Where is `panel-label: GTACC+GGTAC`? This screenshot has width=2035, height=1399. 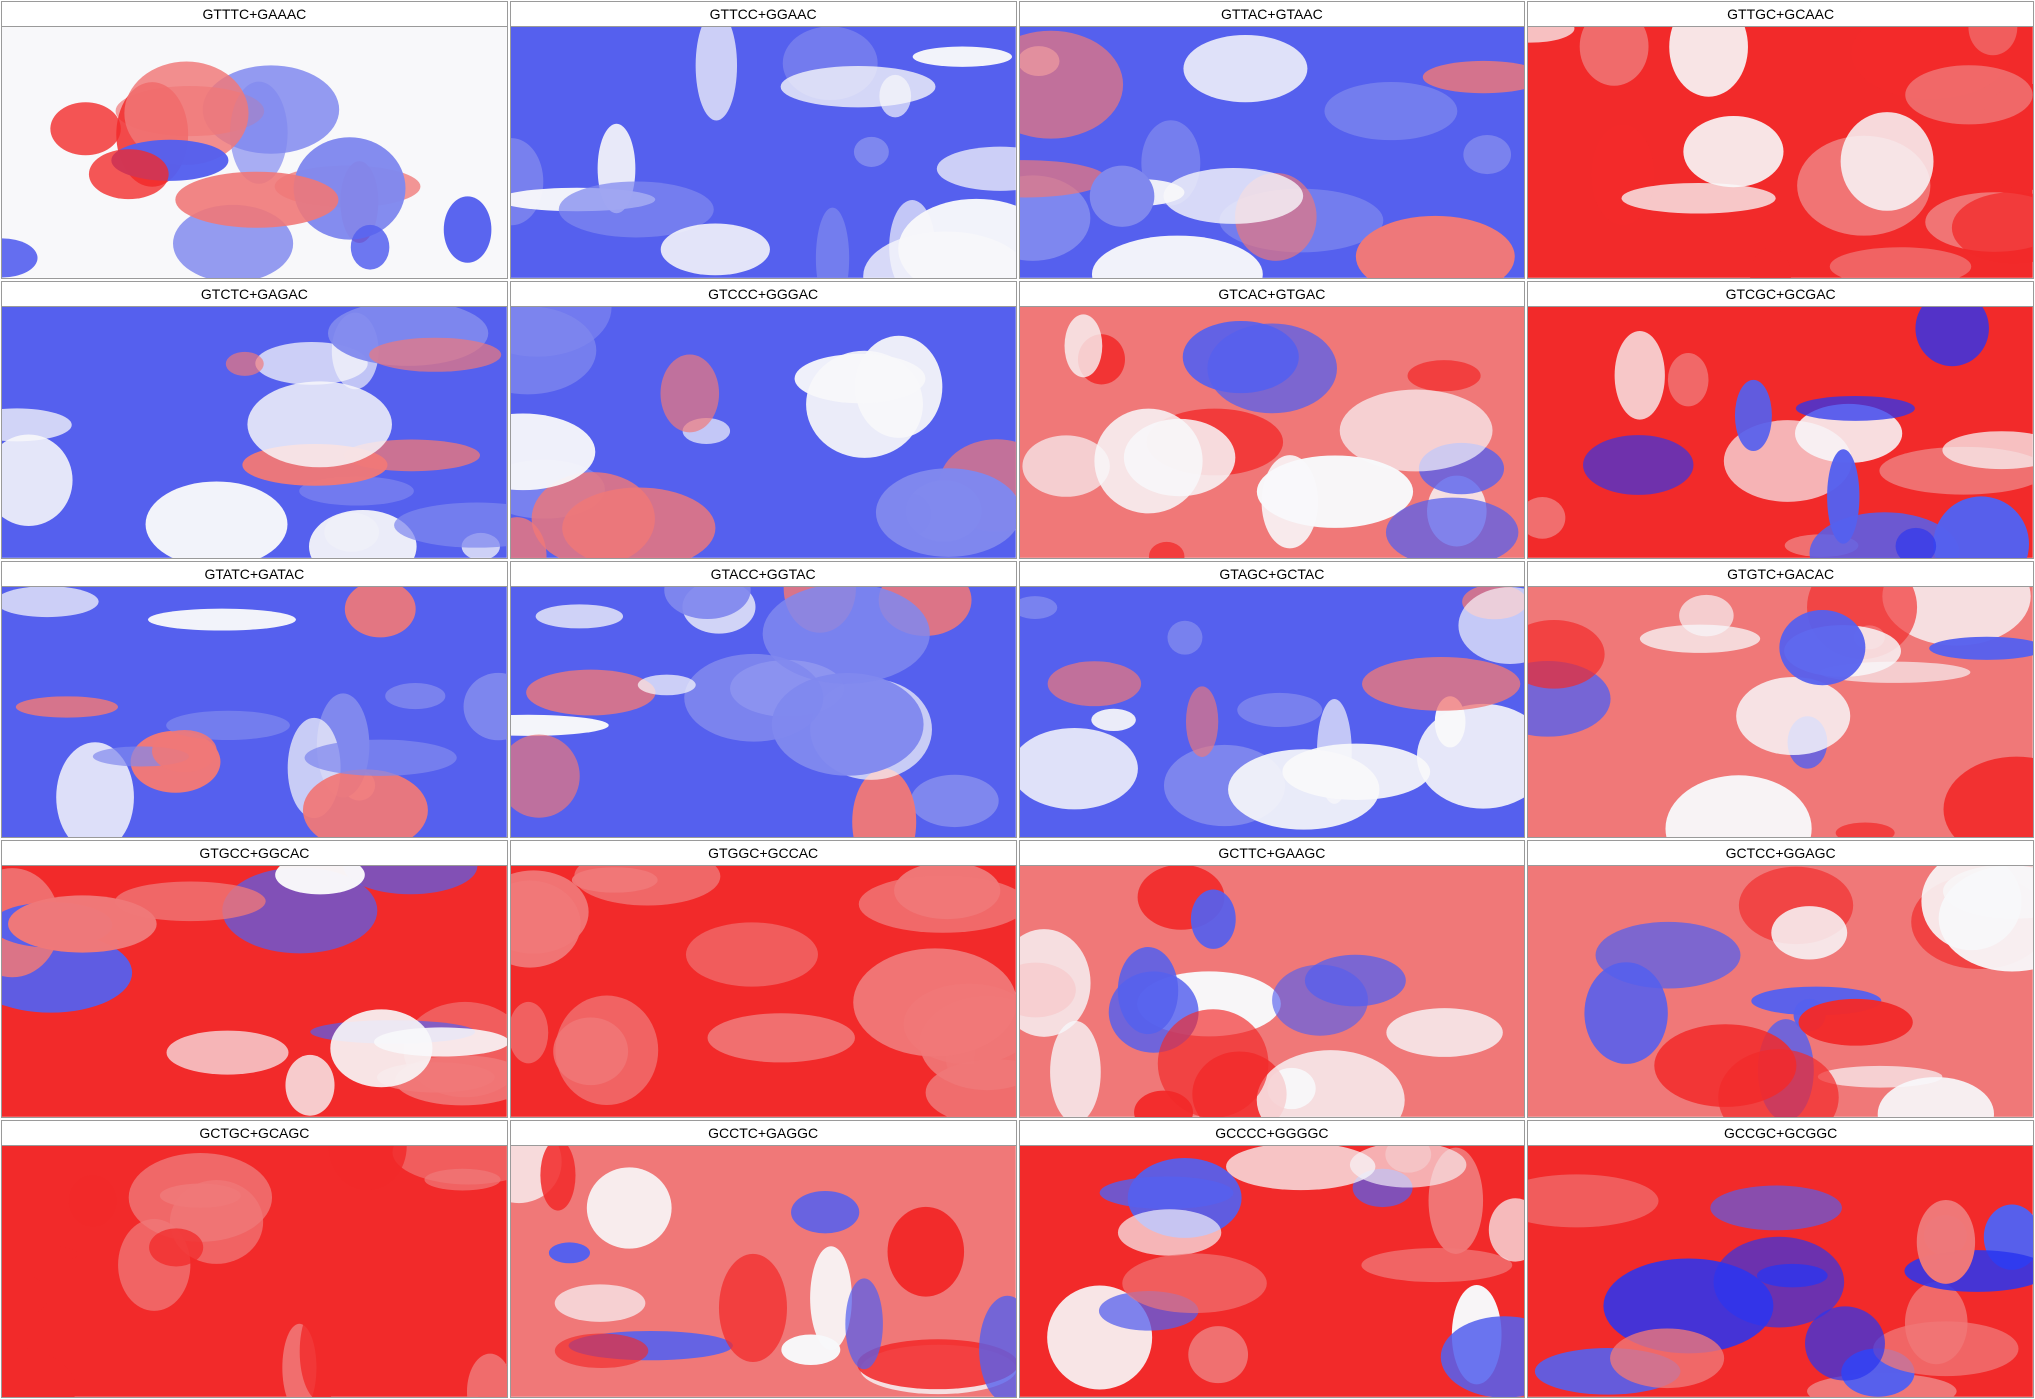 panel-label: GTACC+GGTAC is located at coordinates (763, 574).